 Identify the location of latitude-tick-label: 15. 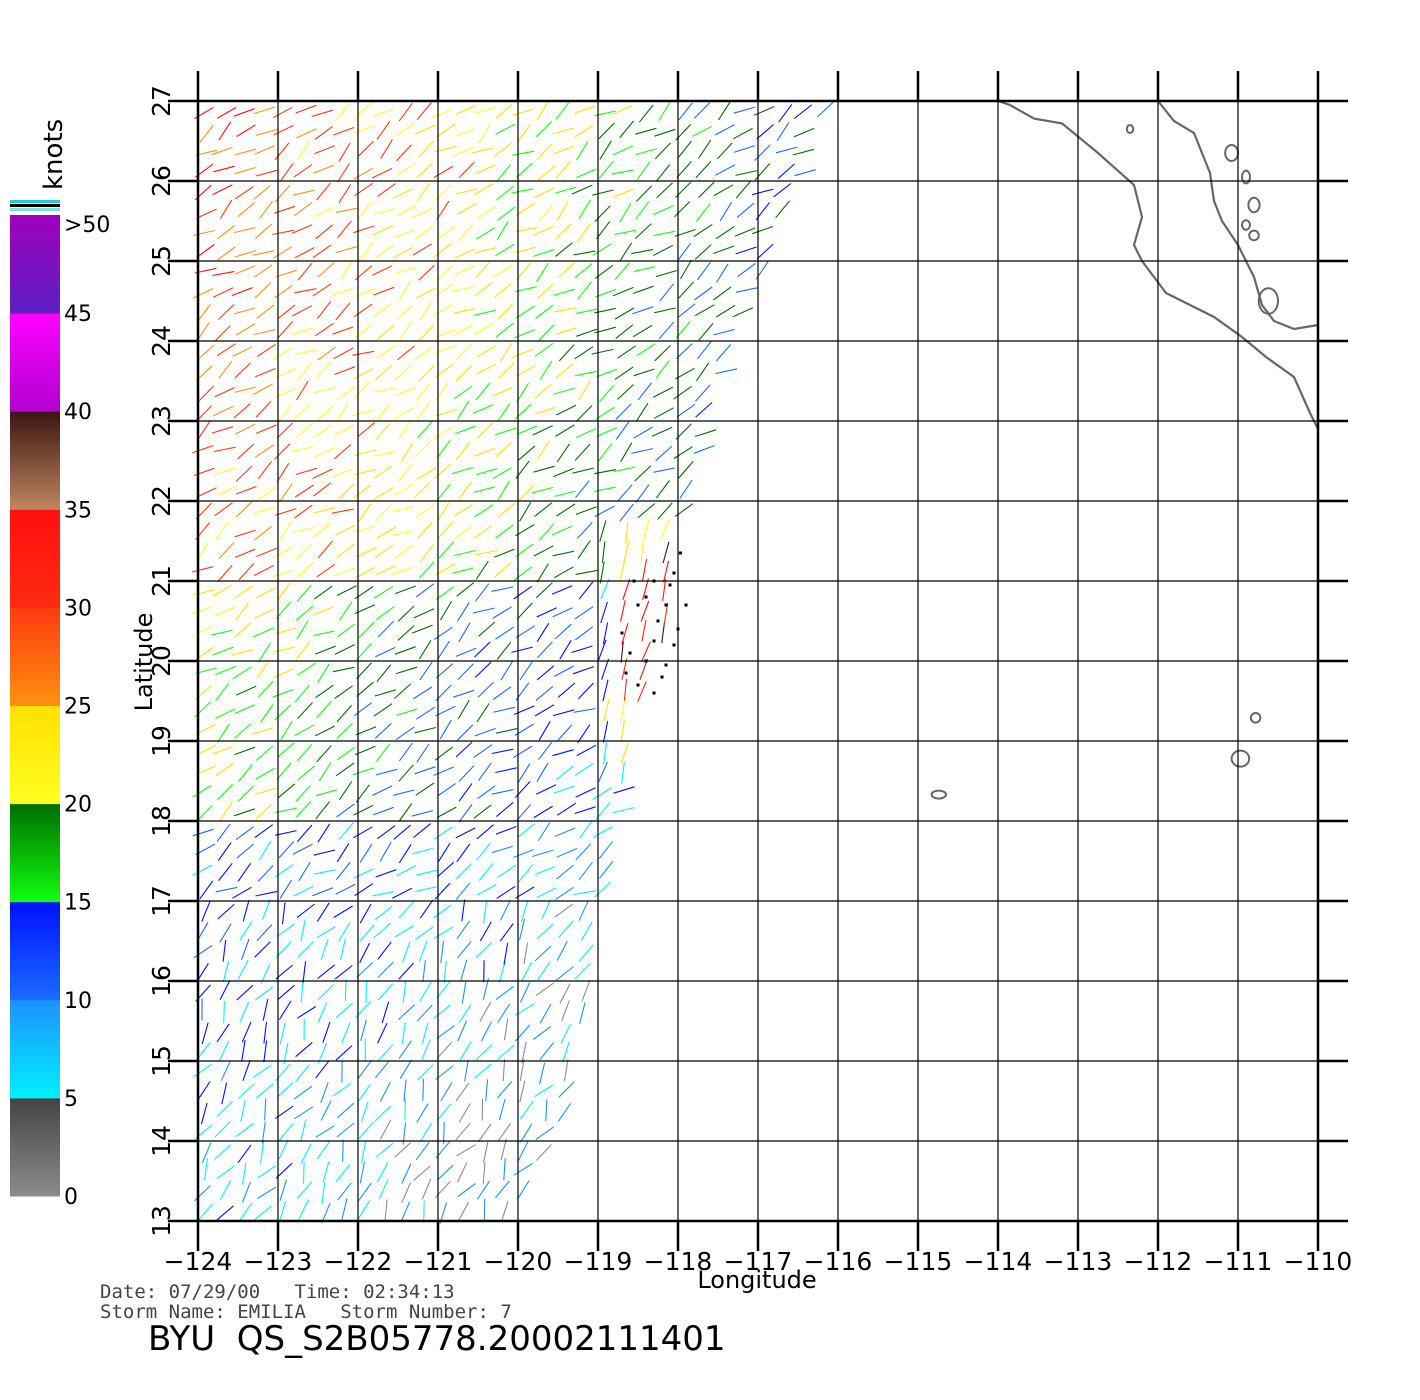
(161, 1061).